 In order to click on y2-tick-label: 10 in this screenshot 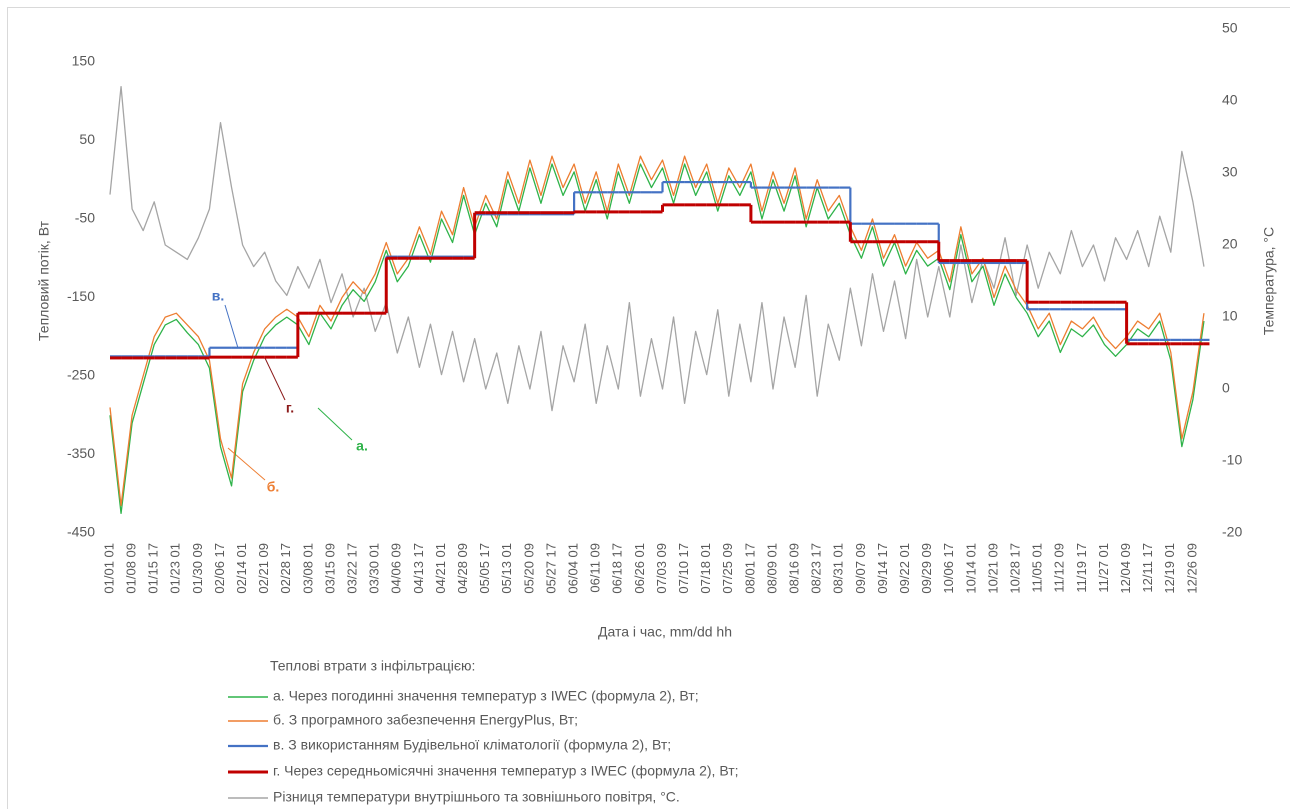, I will do `click(1230, 316)`.